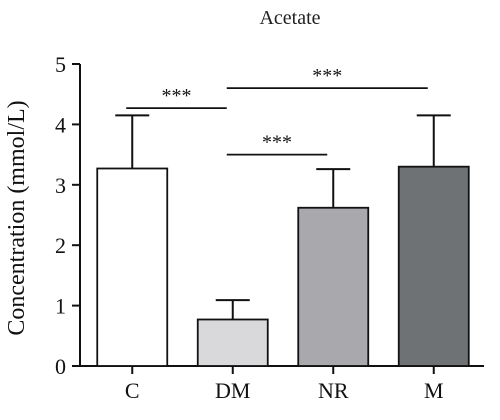 The image size is (500, 420). What do you see at coordinates (60, 306) in the screenshot?
I see `y-tick-label: 1` at bounding box center [60, 306].